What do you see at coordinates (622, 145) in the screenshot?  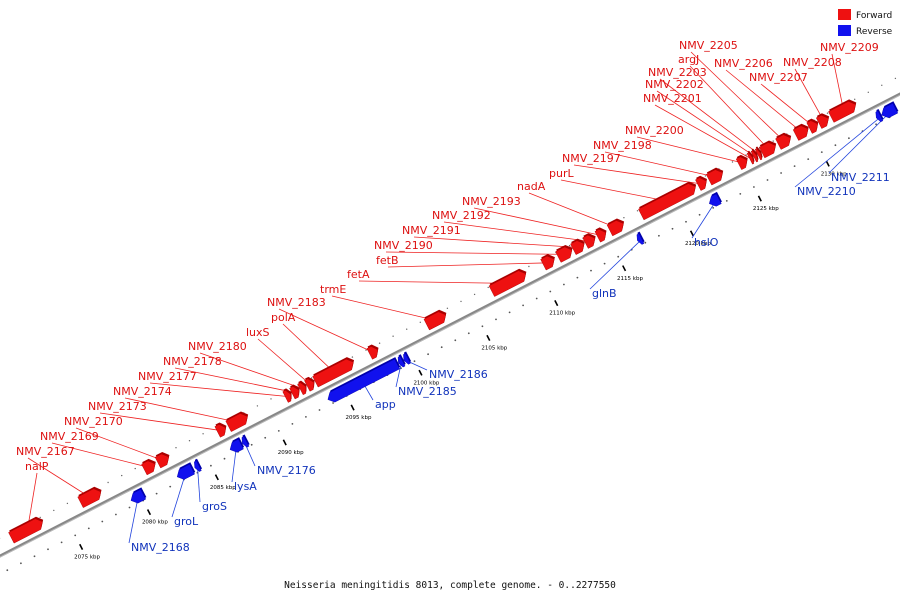 I see `gene-label-forward: NMV_2198` at bounding box center [622, 145].